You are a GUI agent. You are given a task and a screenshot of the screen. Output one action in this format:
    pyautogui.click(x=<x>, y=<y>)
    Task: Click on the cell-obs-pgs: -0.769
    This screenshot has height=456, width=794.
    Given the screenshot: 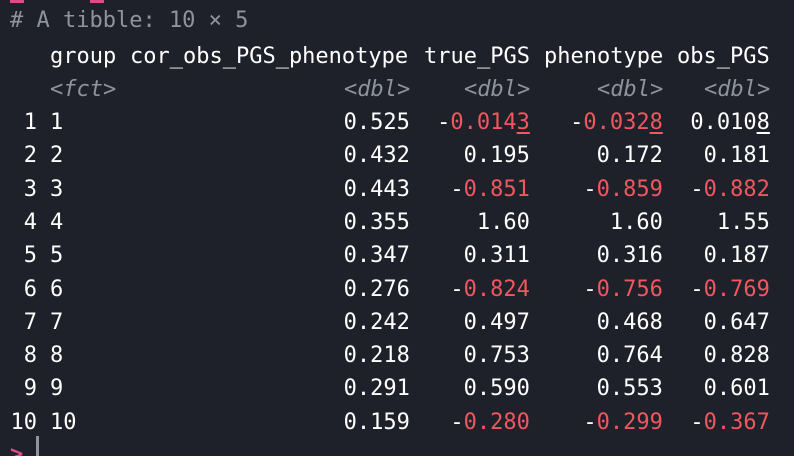 What is the action you would take?
    pyautogui.click(x=730, y=289)
    